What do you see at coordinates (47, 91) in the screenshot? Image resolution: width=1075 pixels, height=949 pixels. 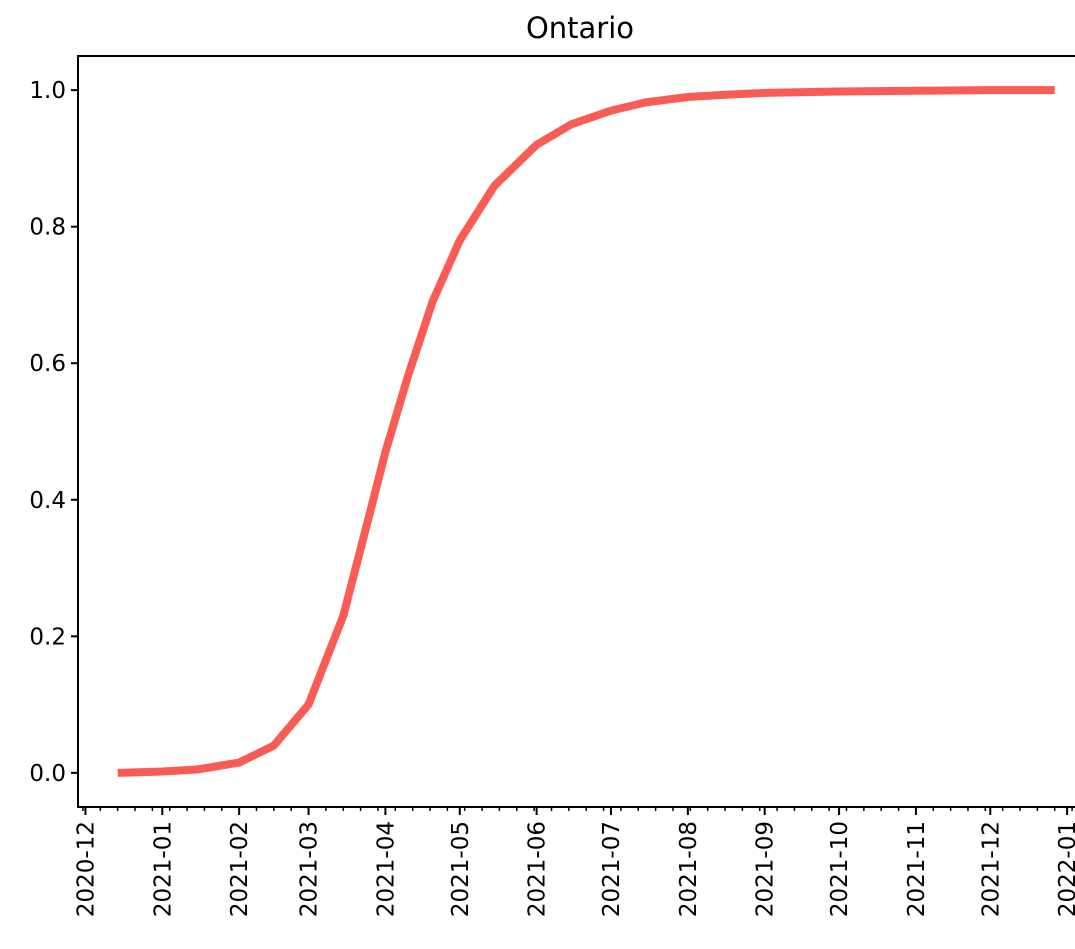 I see `y-tick-label: 1.0` at bounding box center [47, 91].